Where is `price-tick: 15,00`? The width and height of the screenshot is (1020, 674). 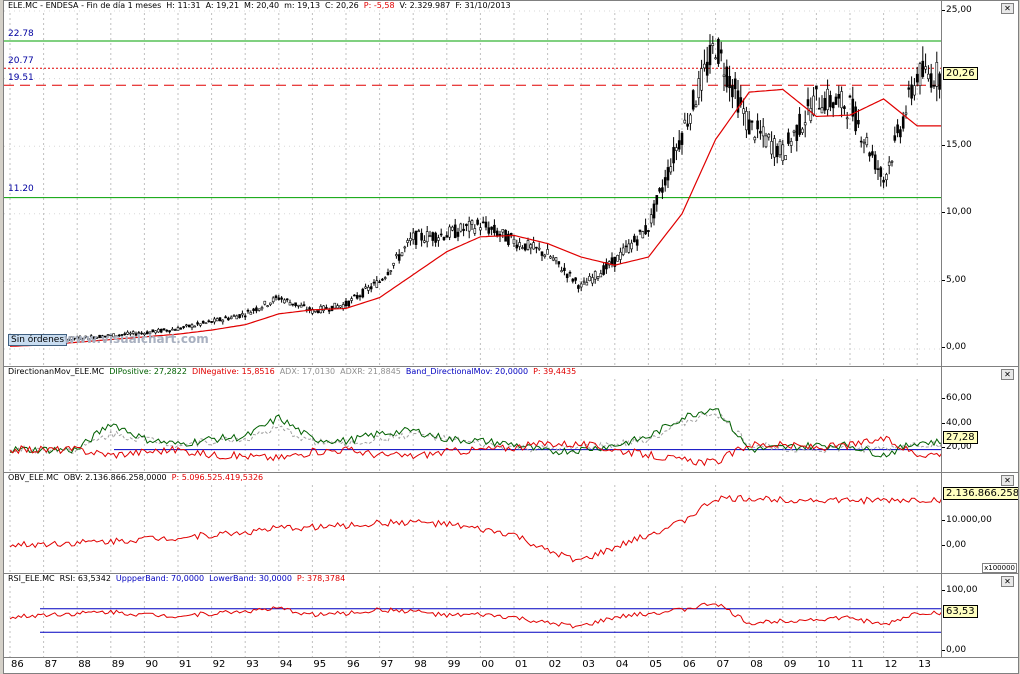 price-tick: 15,00 is located at coordinates (957, 145).